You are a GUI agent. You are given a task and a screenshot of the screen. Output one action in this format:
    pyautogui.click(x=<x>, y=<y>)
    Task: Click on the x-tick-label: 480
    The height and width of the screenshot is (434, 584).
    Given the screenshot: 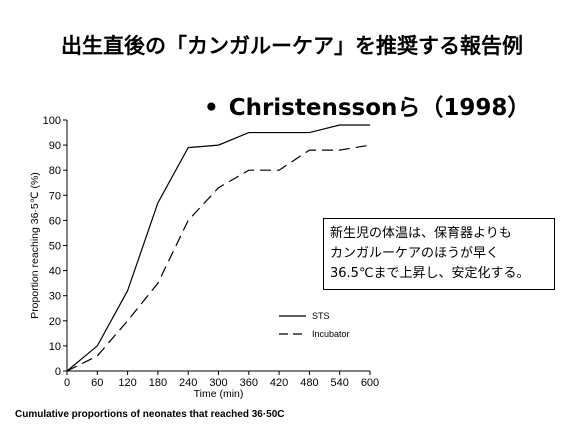 What is the action you would take?
    pyautogui.click(x=309, y=383)
    